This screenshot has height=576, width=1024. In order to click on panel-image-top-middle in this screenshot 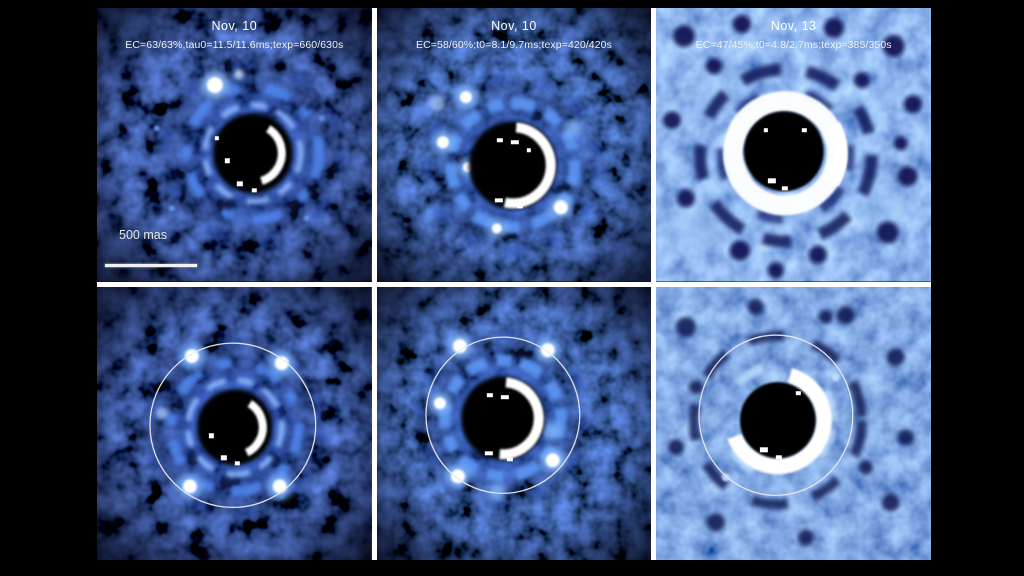, I will do `click(514, 145)`.